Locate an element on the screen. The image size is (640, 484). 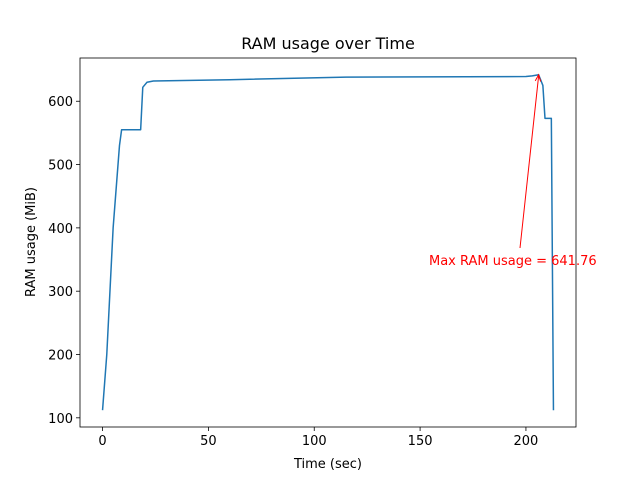
y-tick-label: 500 is located at coordinates (60, 166).